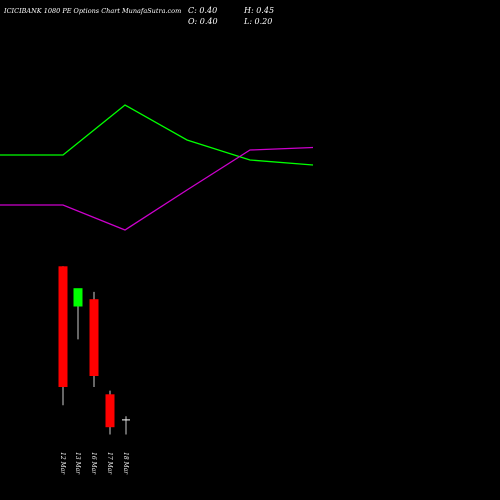  What do you see at coordinates (257, 21) in the screenshot?
I see `low-readout: L: 0.20` at bounding box center [257, 21].